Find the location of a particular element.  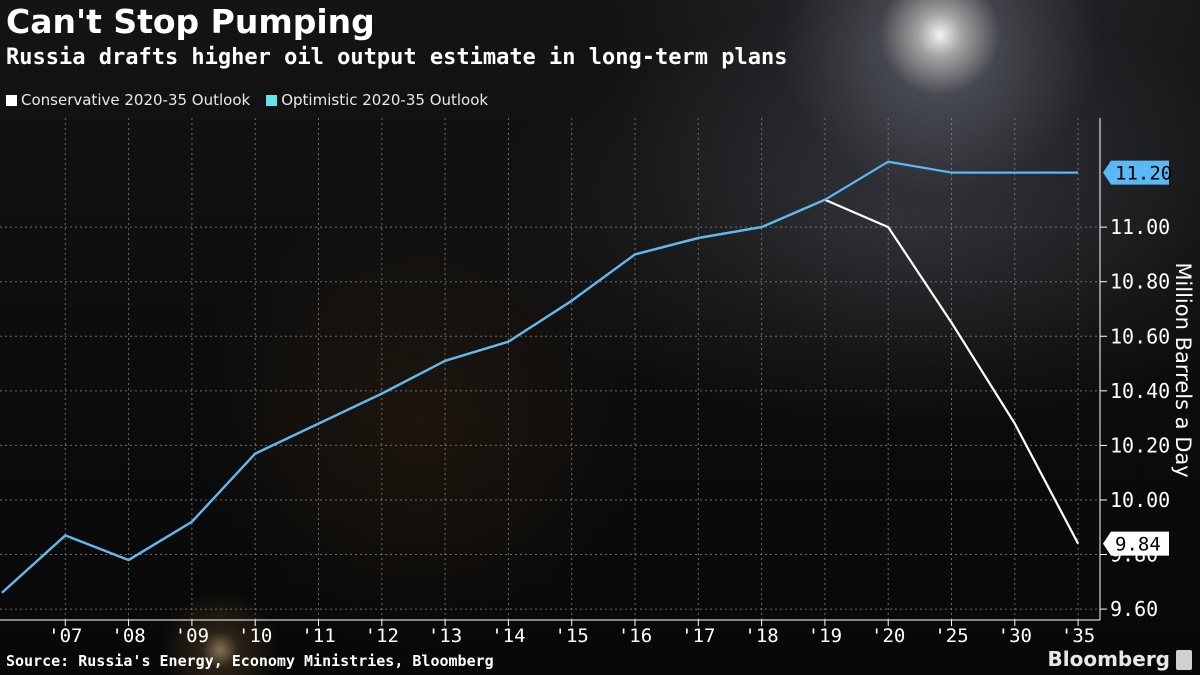

x-tick-label: '25 is located at coordinates (951, 636).